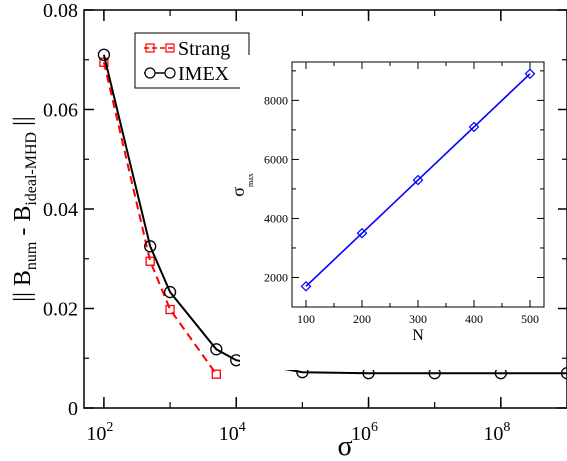 The image size is (567, 461). I want to click on legend-entry-imex: IMEX, so click(187, 74).